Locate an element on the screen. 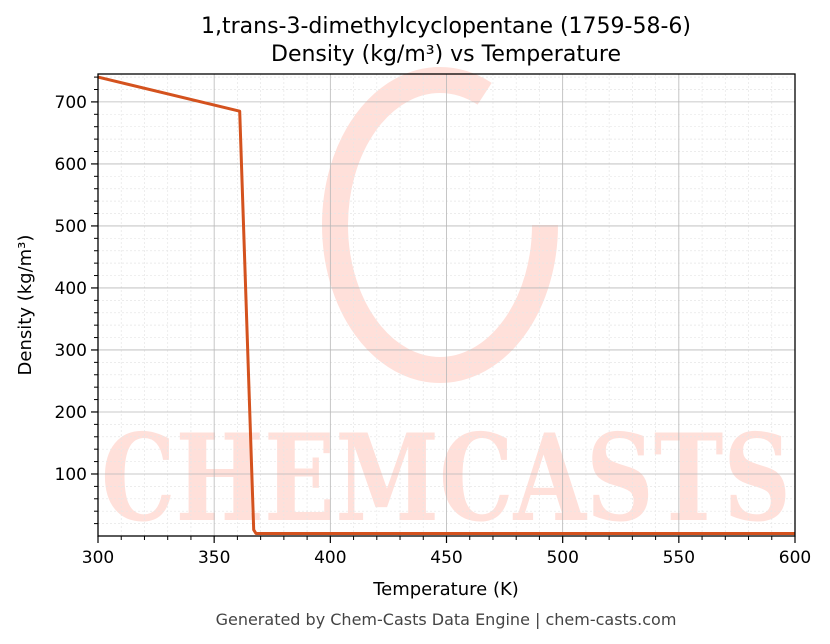  y-tick-label: 300 is located at coordinates (71, 351).